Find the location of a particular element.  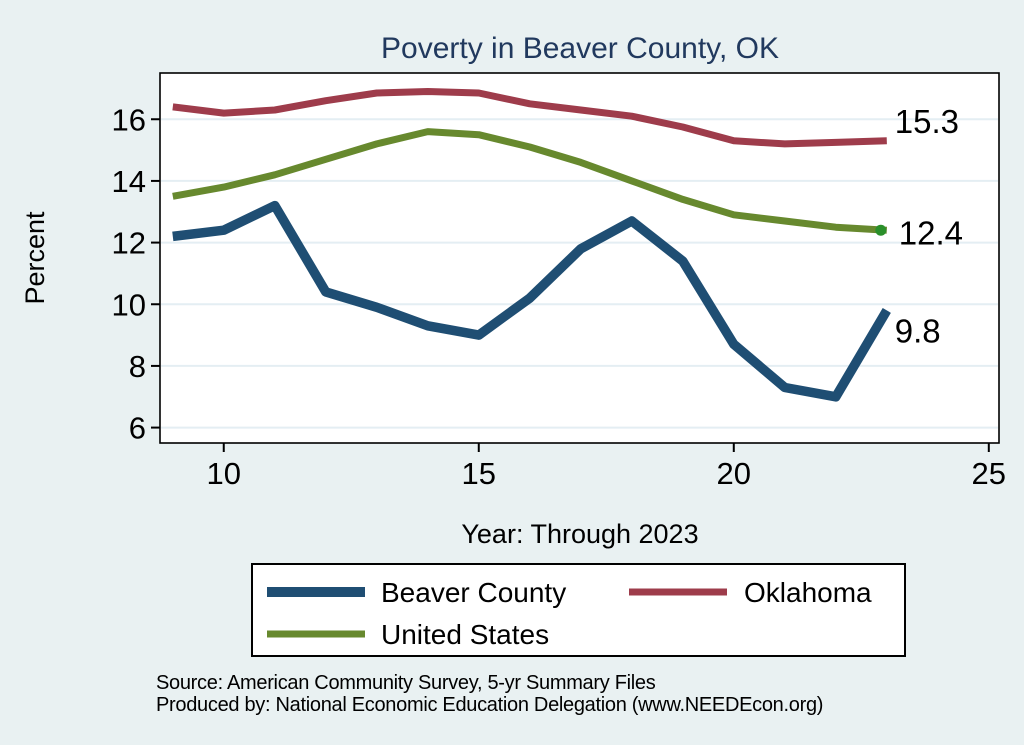

legend-box is located at coordinates (578, 610).